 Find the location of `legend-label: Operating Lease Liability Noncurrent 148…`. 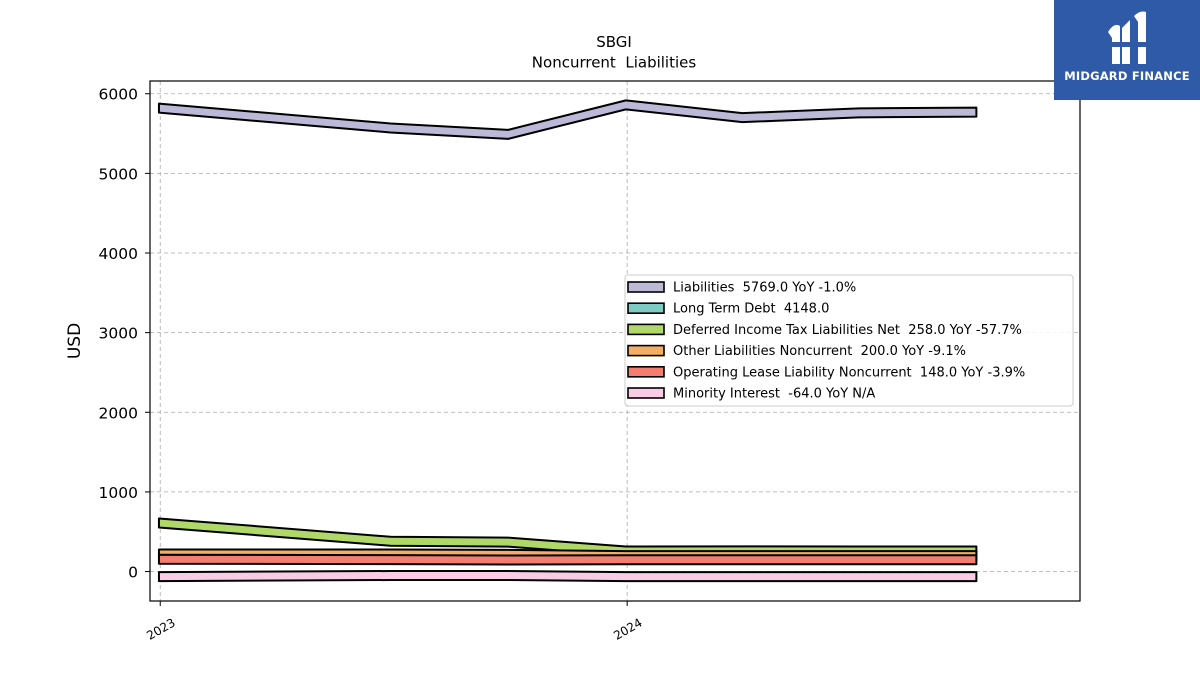

legend-label: Operating Lease Liability Noncurrent 148… is located at coordinates (849, 372).